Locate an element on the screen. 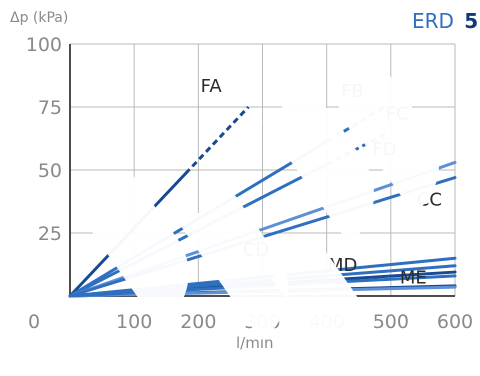 The width and height of the screenshot is (480, 376). x-axis-label: l/min is located at coordinates (255, 343).